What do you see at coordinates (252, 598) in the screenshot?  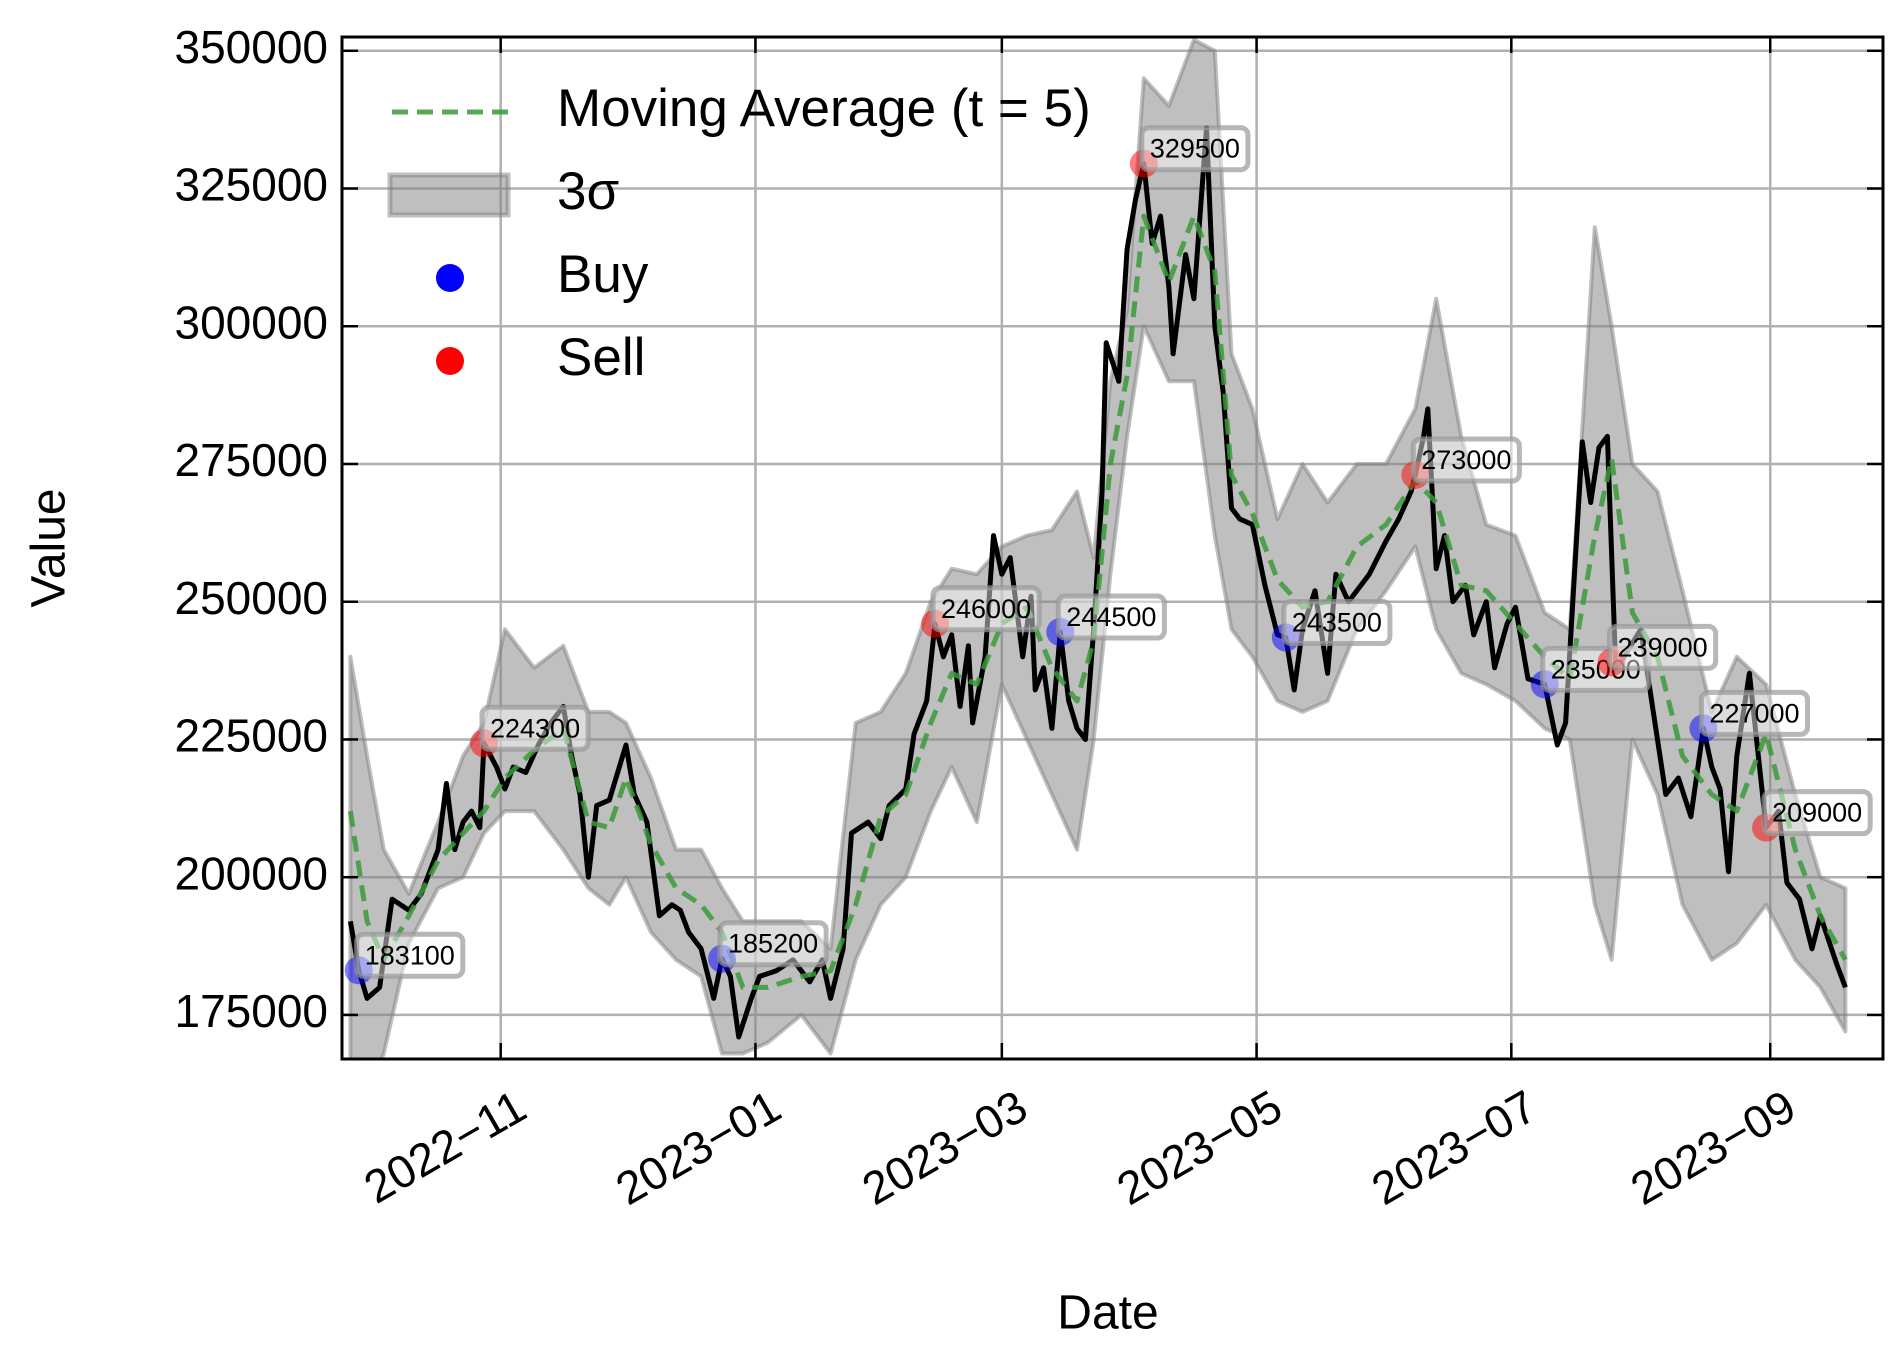 I see `y-tick-label: 250000` at bounding box center [252, 598].